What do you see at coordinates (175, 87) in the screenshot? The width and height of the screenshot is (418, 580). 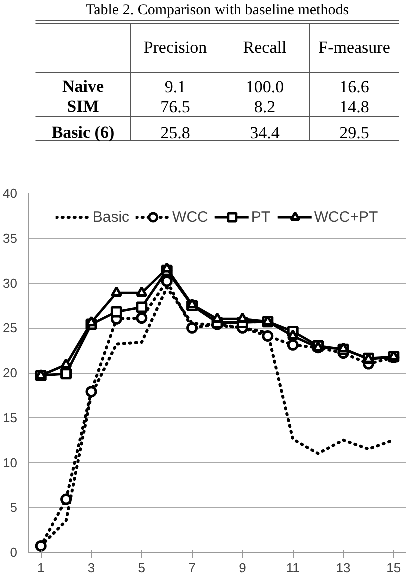 I see `data-label: 9.1` at bounding box center [175, 87].